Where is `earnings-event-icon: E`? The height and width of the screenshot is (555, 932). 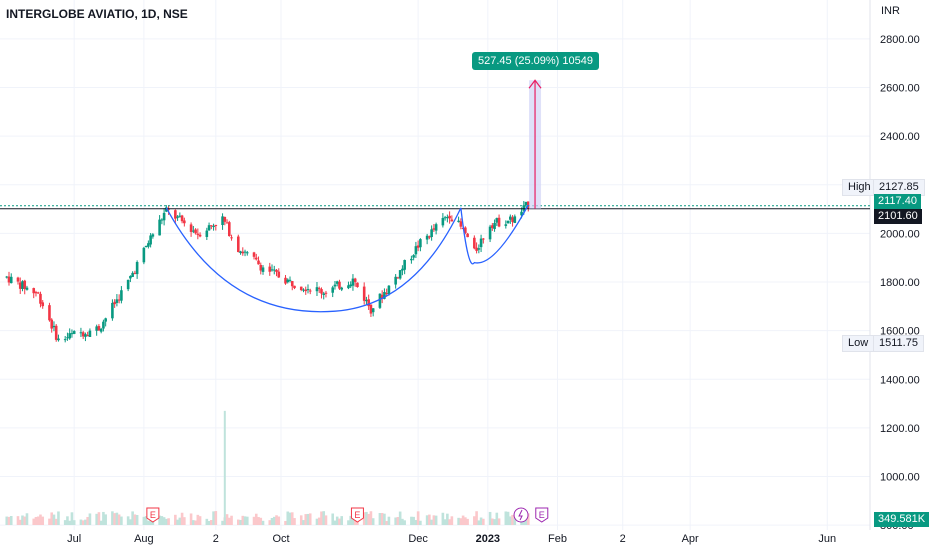 earnings-event-icon: E is located at coordinates (542, 515).